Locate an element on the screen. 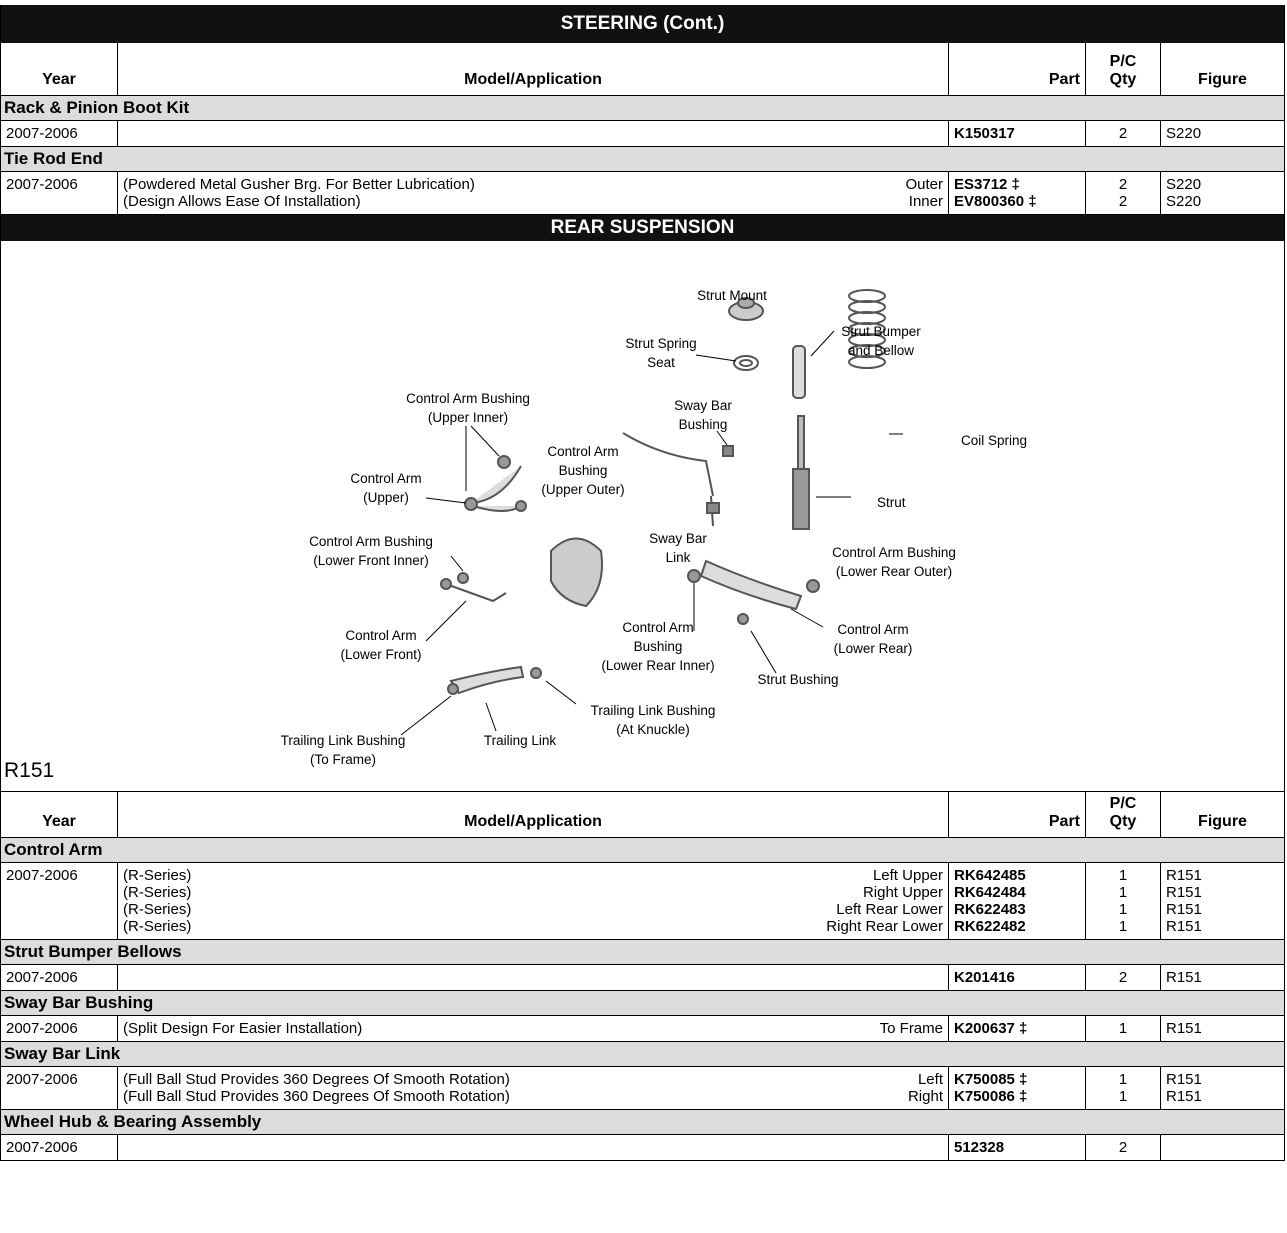  part-line: K200637 ‡ is located at coordinates (1017, 1028).